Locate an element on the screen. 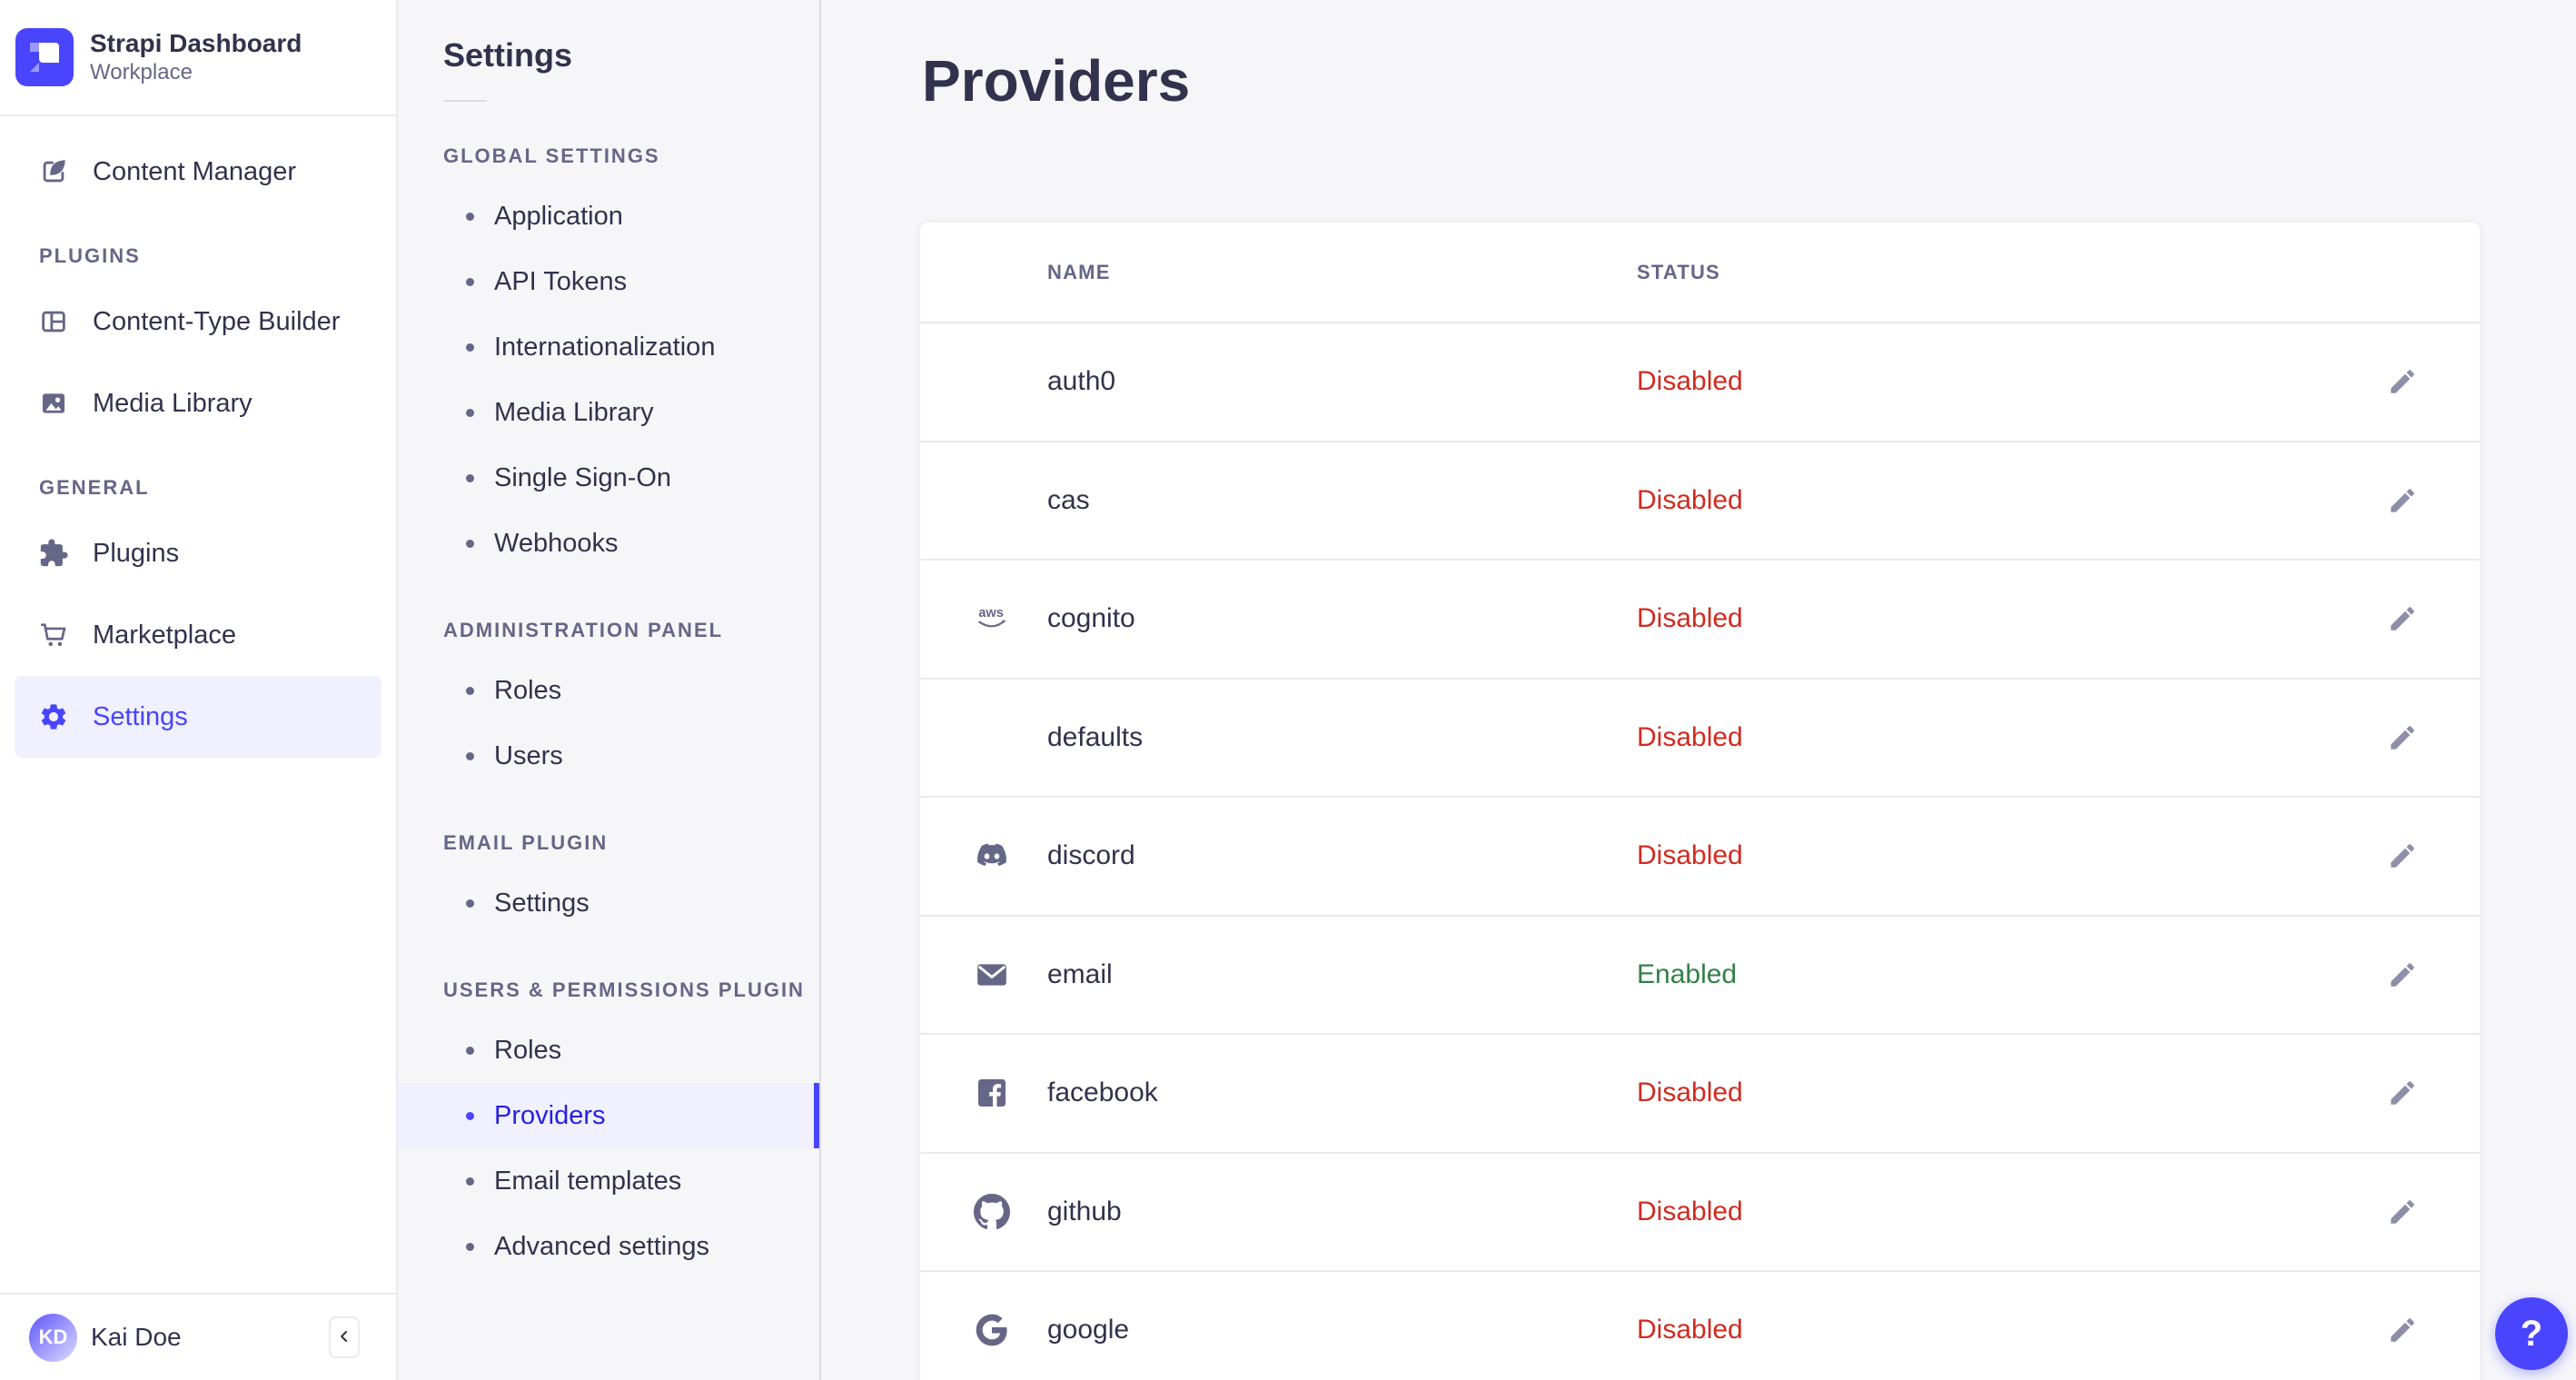 Image resolution: width=2576 pixels, height=1380 pixels. subnav-item-email-settings: Settings is located at coordinates (608, 903).